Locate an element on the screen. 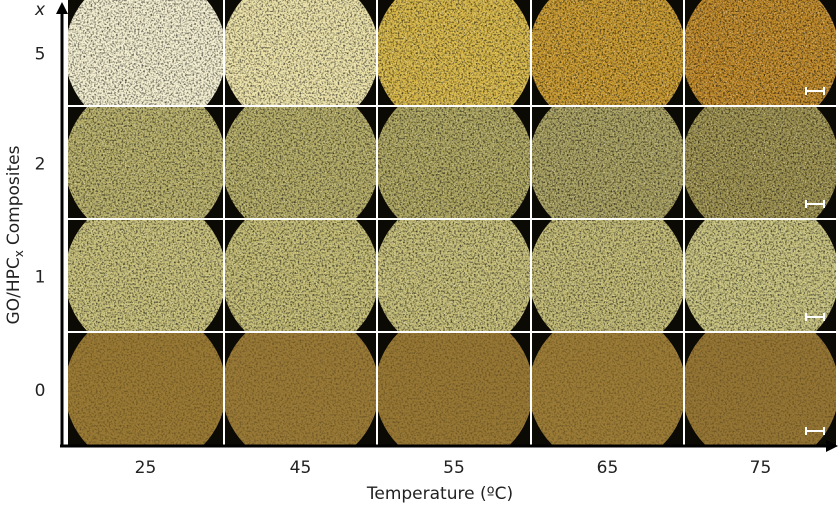  column-label: 65 is located at coordinates (608, 468).